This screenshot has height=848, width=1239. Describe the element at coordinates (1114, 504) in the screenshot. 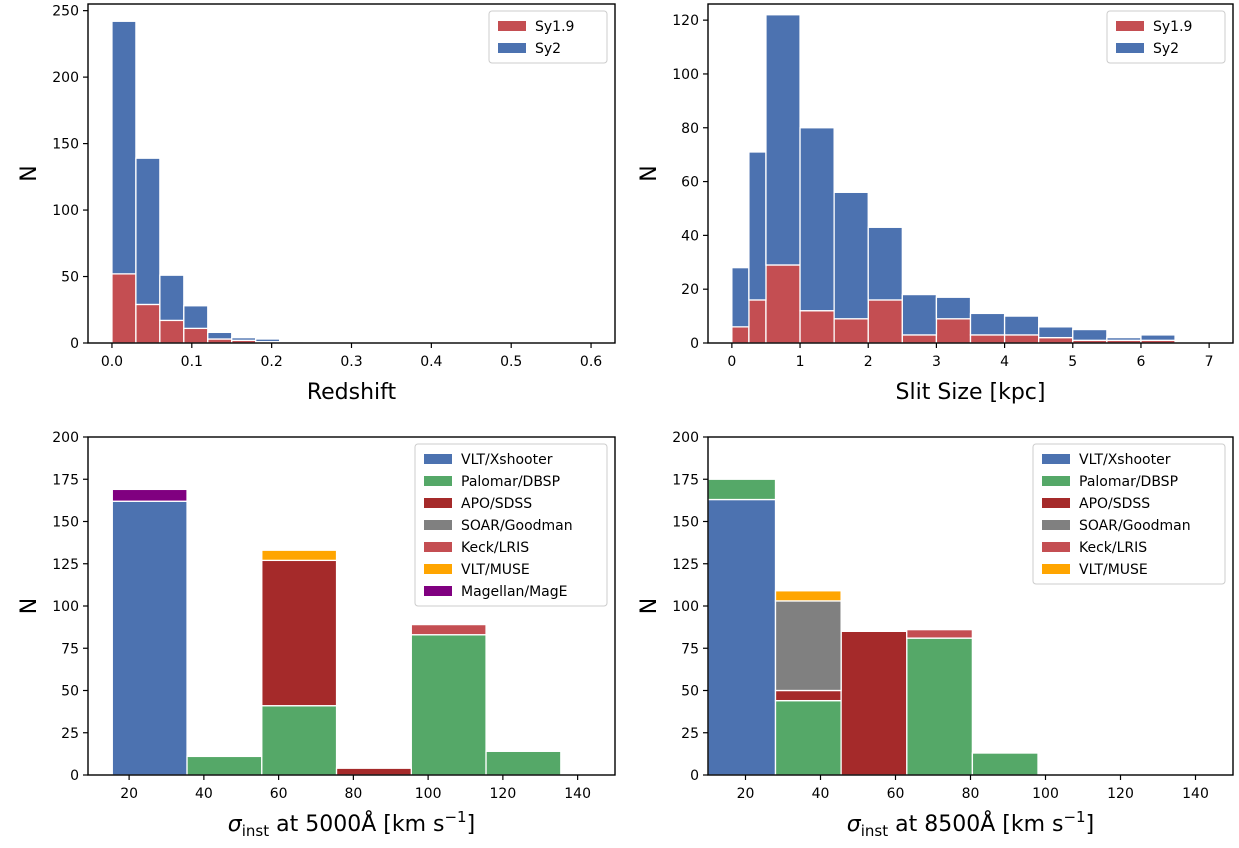

I see `legend-label: APO/SDSS` at that location.